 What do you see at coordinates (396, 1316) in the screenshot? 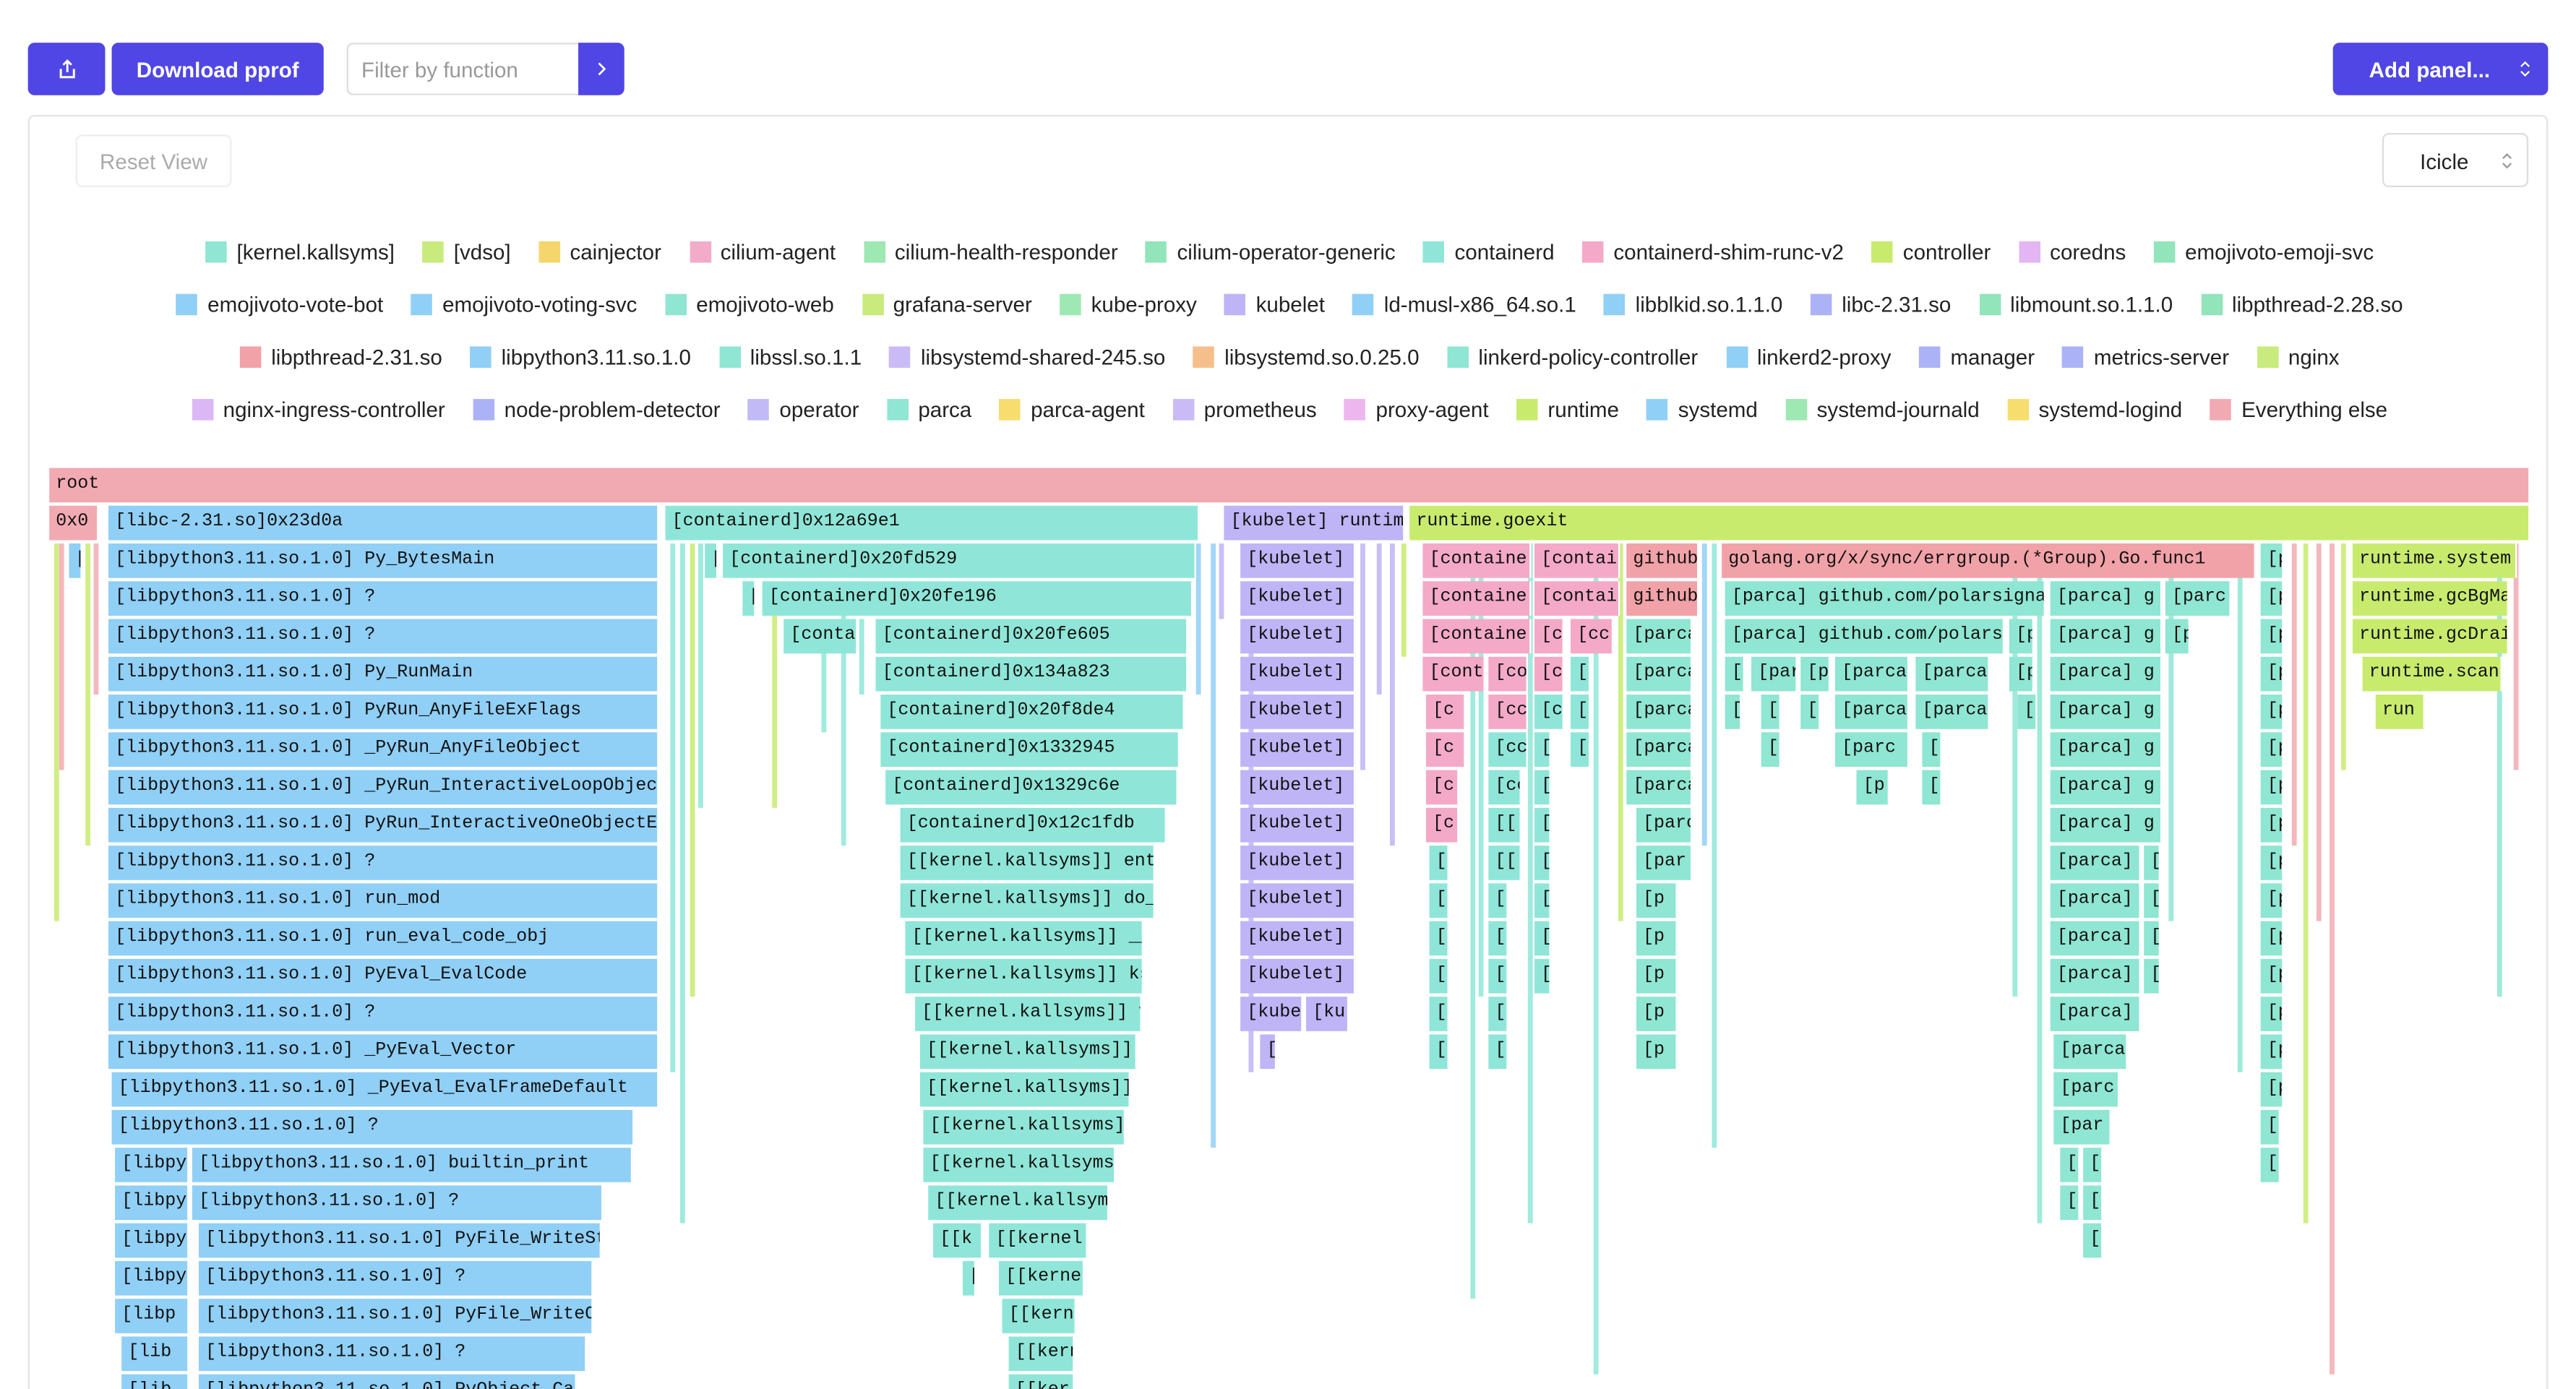
I see `flame-frame: [libpython3.11.so.1.0] PyFile_WriteOb` at bounding box center [396, 1316].